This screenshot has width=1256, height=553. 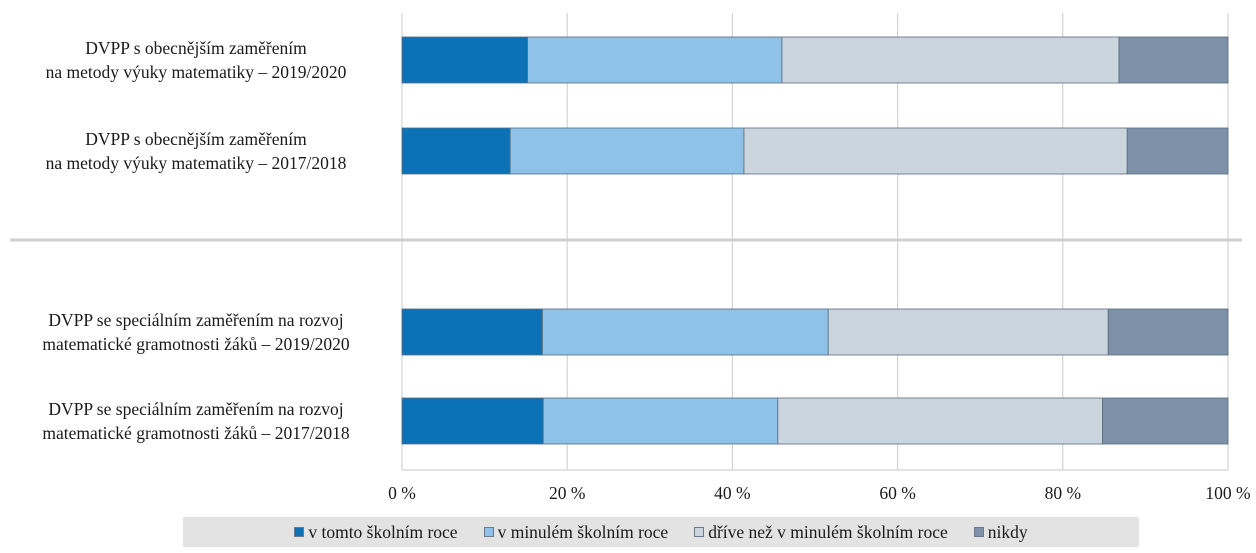 I want to click on x-tick-label: 100 %, so click(x=1228, y=493).